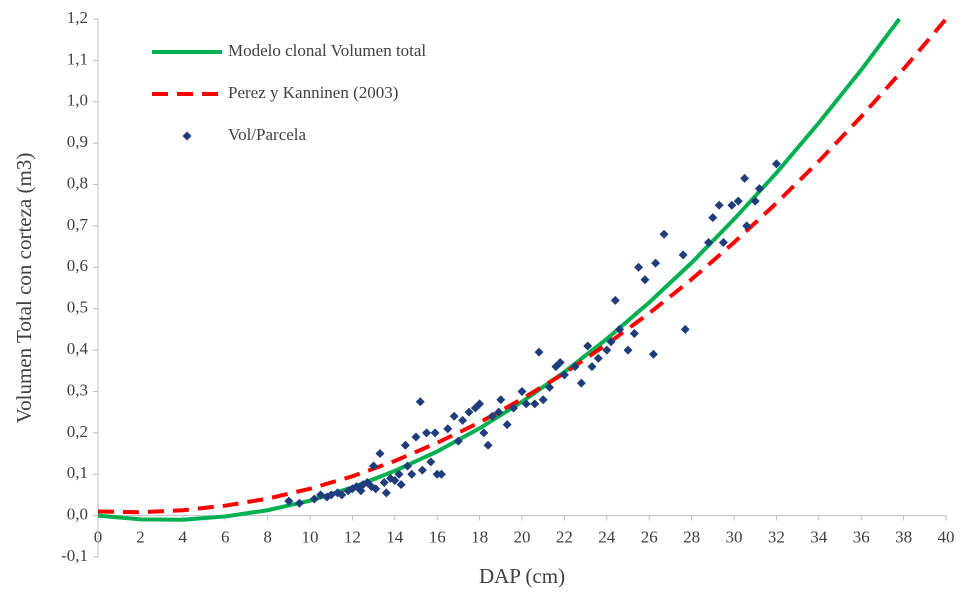 The image size is (968, 594). What do you see at coordinates (24, 288) in the screenshot?
I see `y-axis-title: Volumen Total con corteza (m3)` at bounding box center [24, 288].